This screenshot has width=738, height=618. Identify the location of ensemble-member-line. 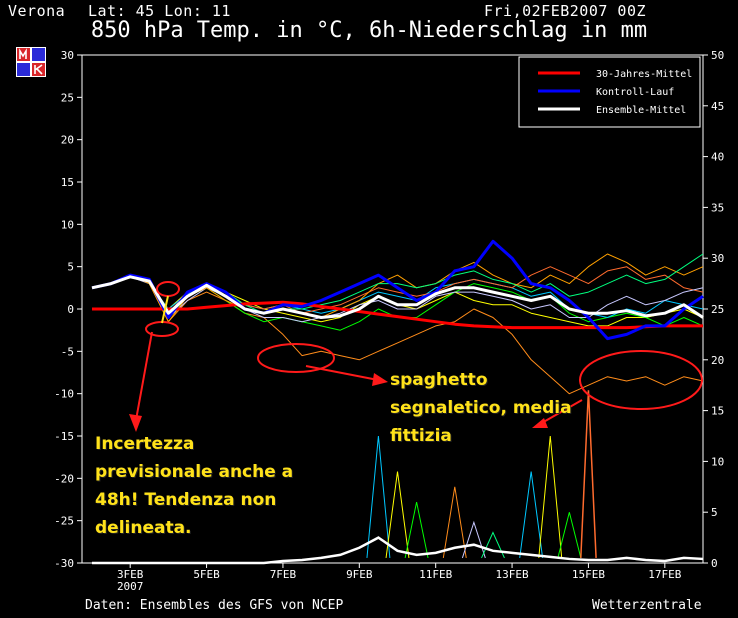
(397, 299).